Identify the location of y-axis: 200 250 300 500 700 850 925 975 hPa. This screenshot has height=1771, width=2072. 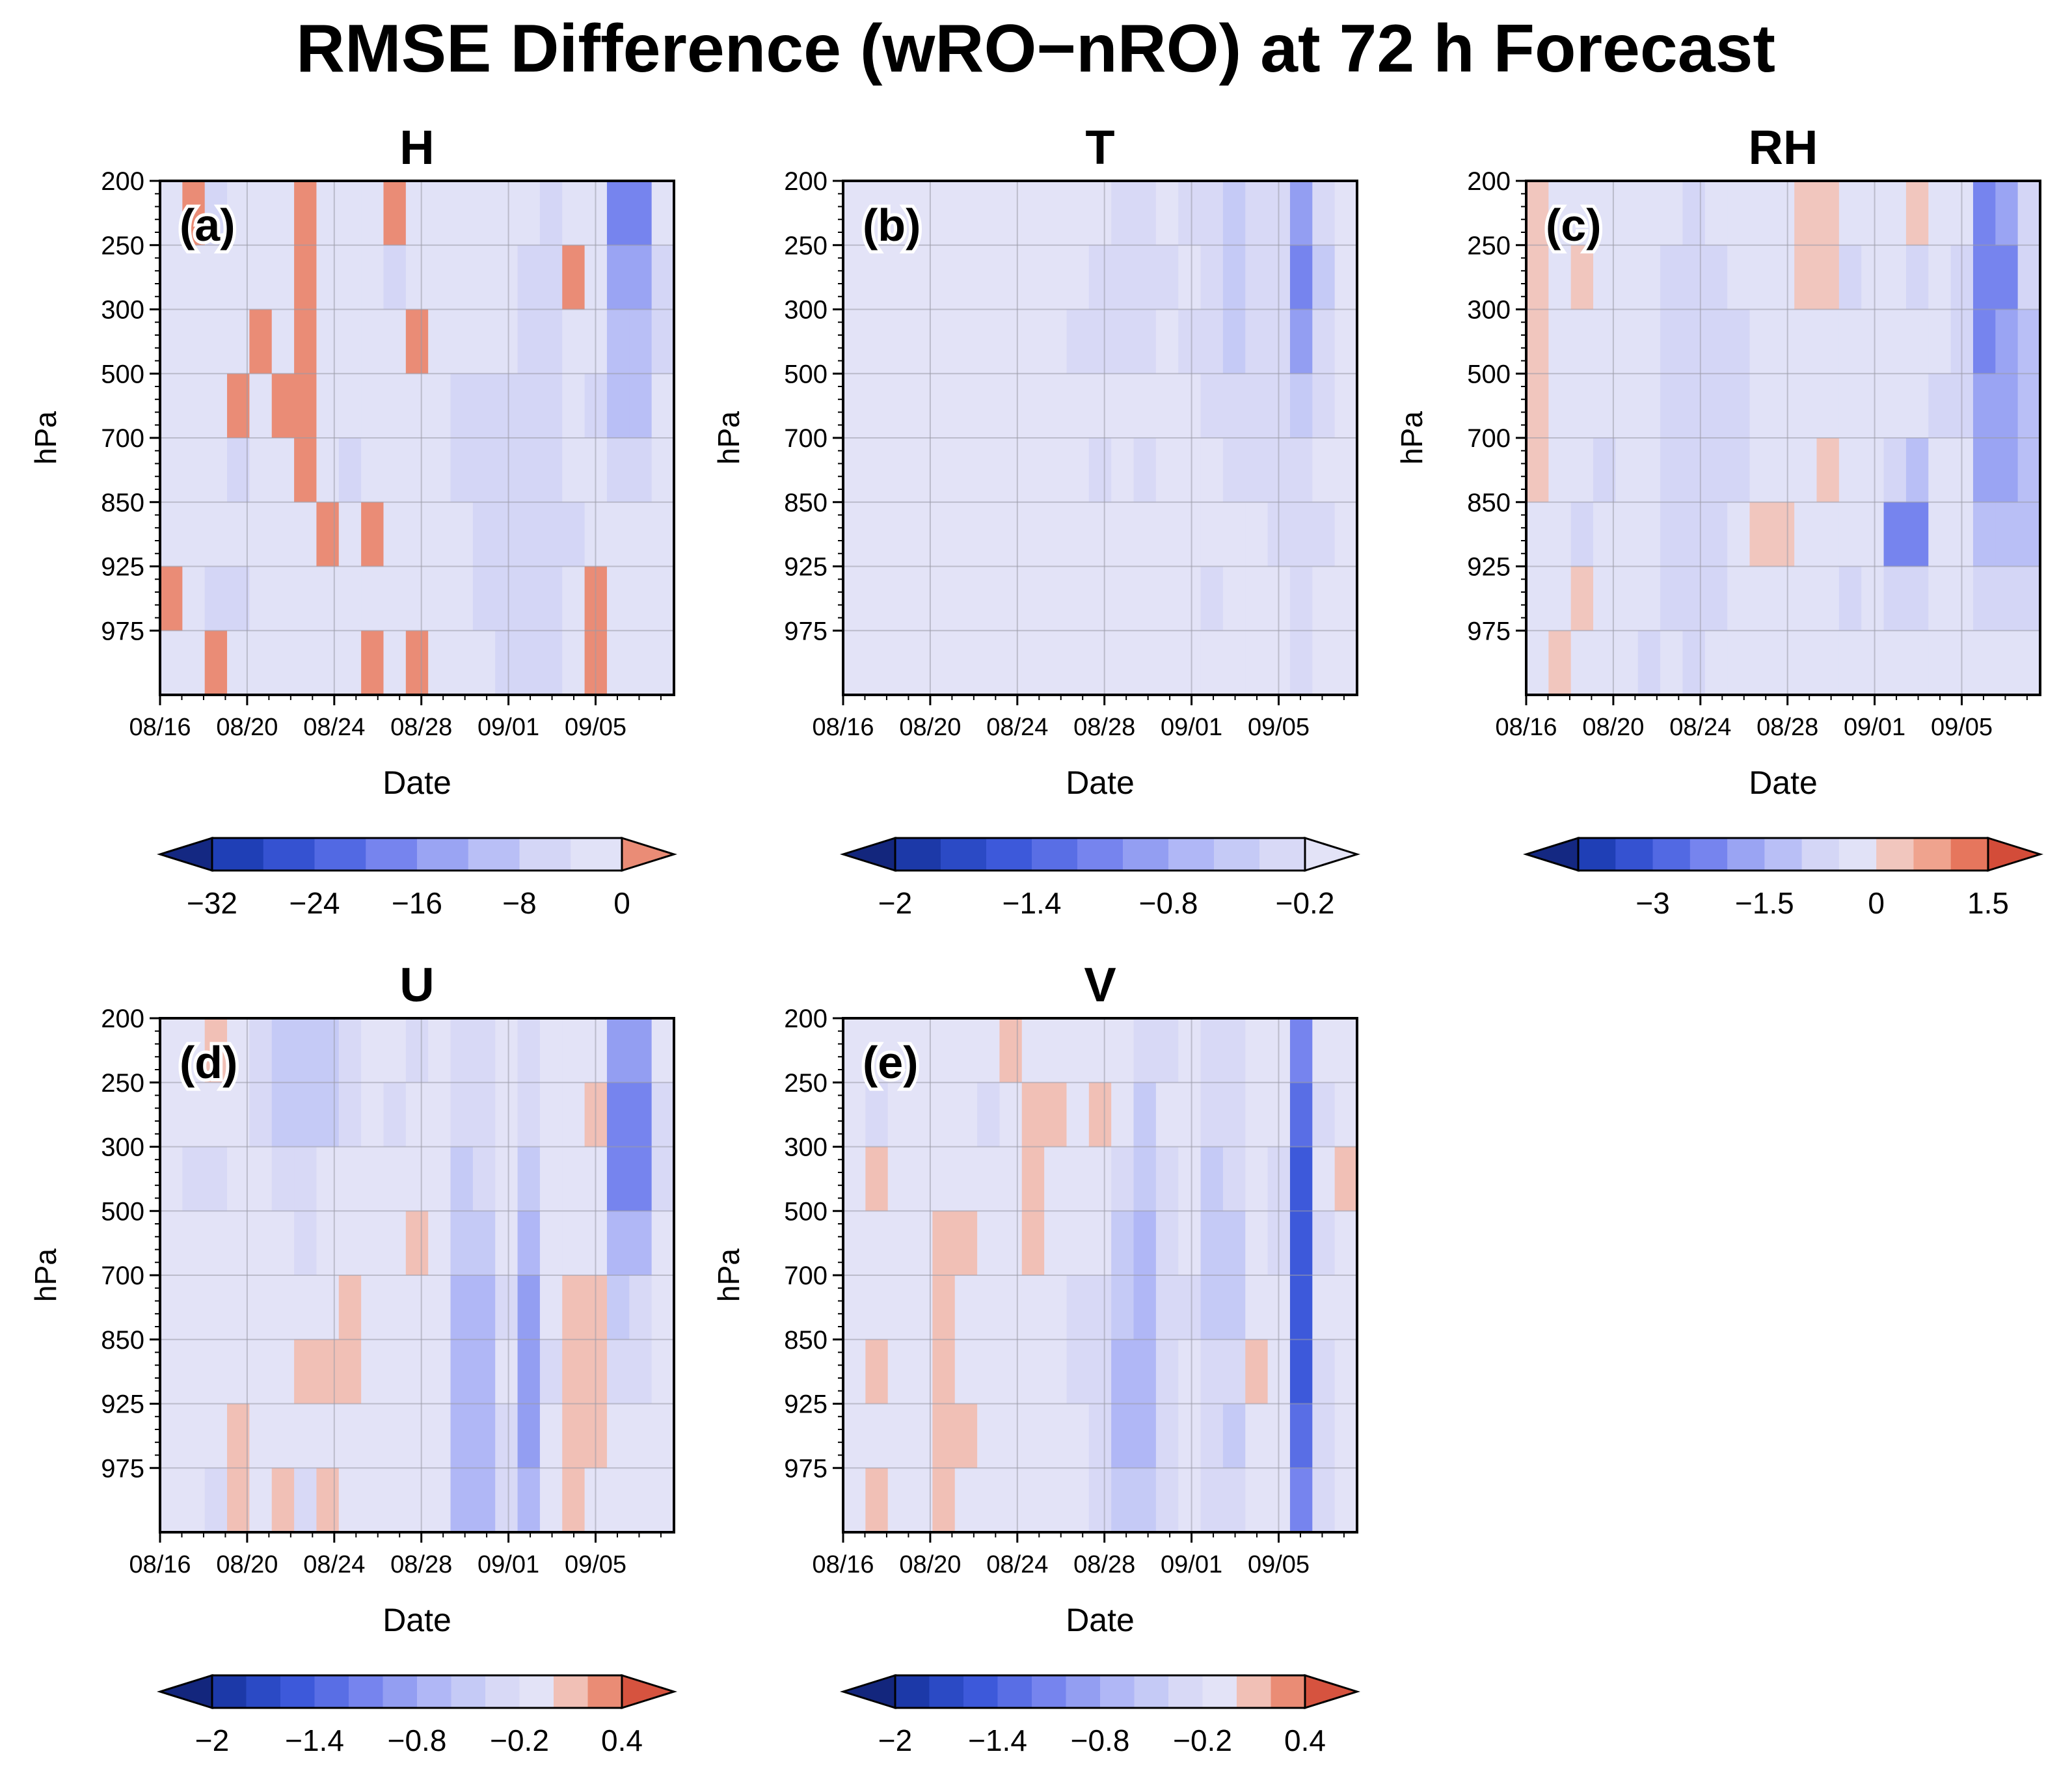
(94, 1244).